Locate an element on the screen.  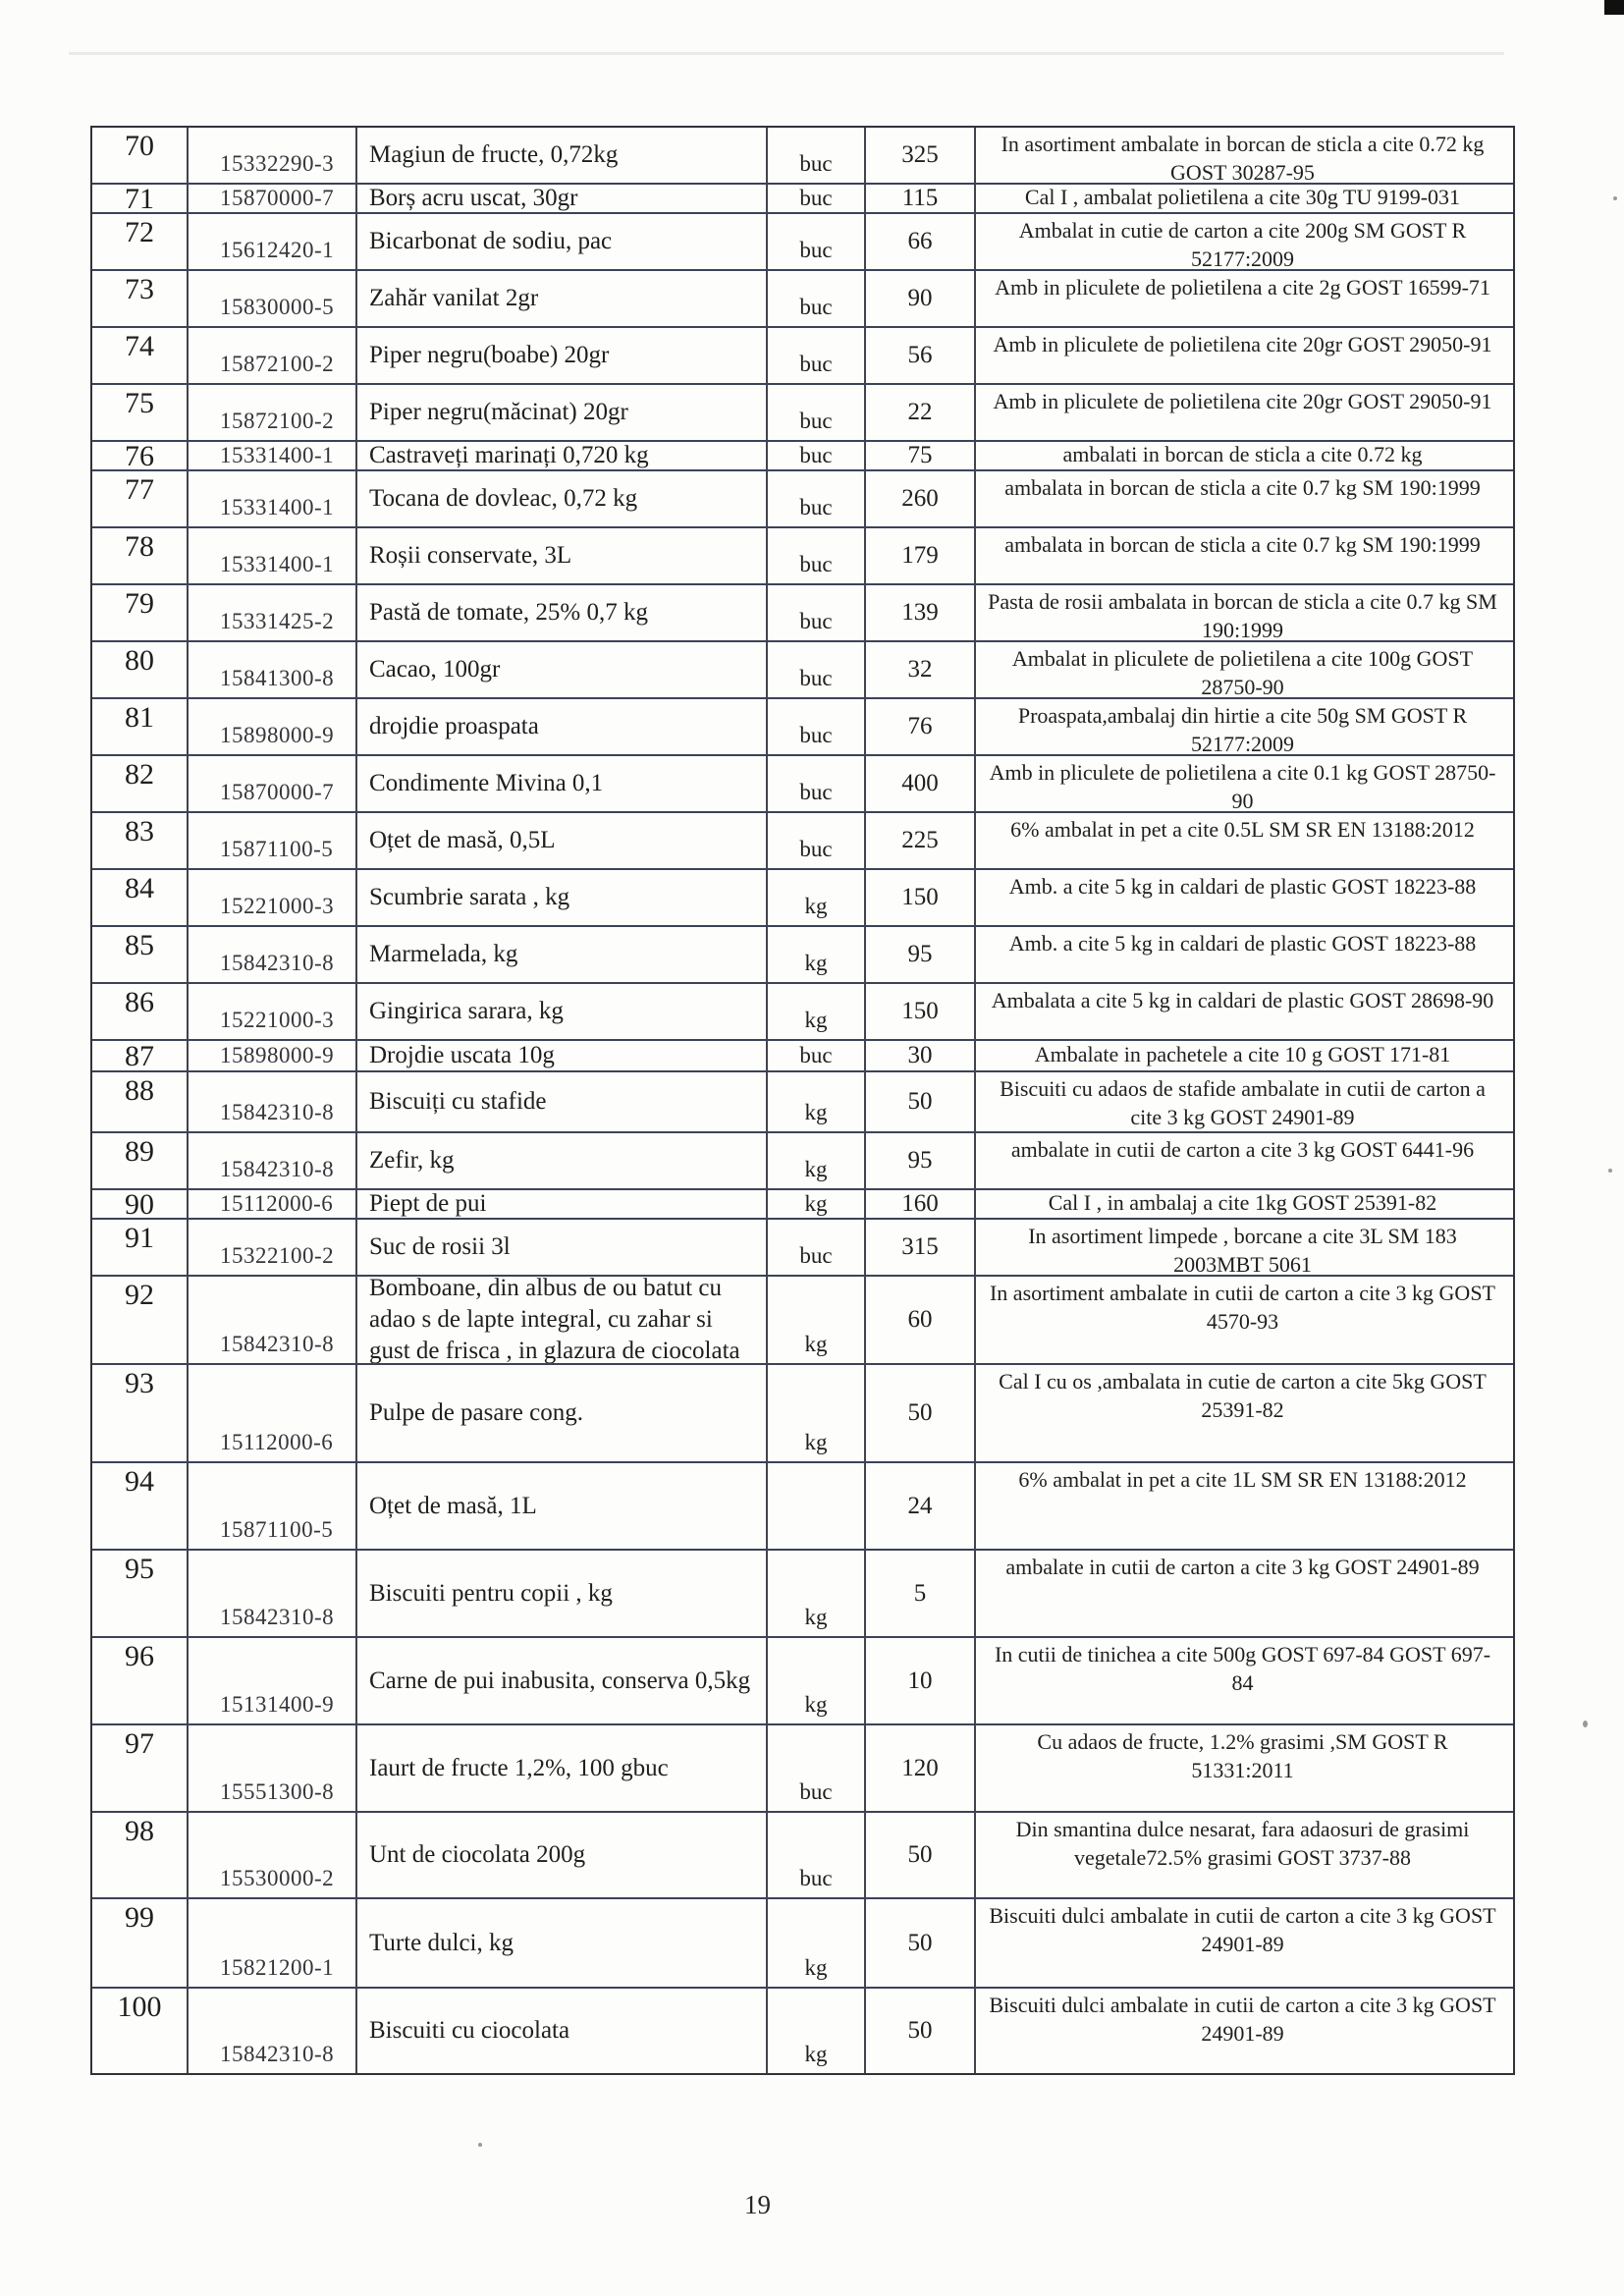
quantity-value: 66 is located at coordinates (920, 241).